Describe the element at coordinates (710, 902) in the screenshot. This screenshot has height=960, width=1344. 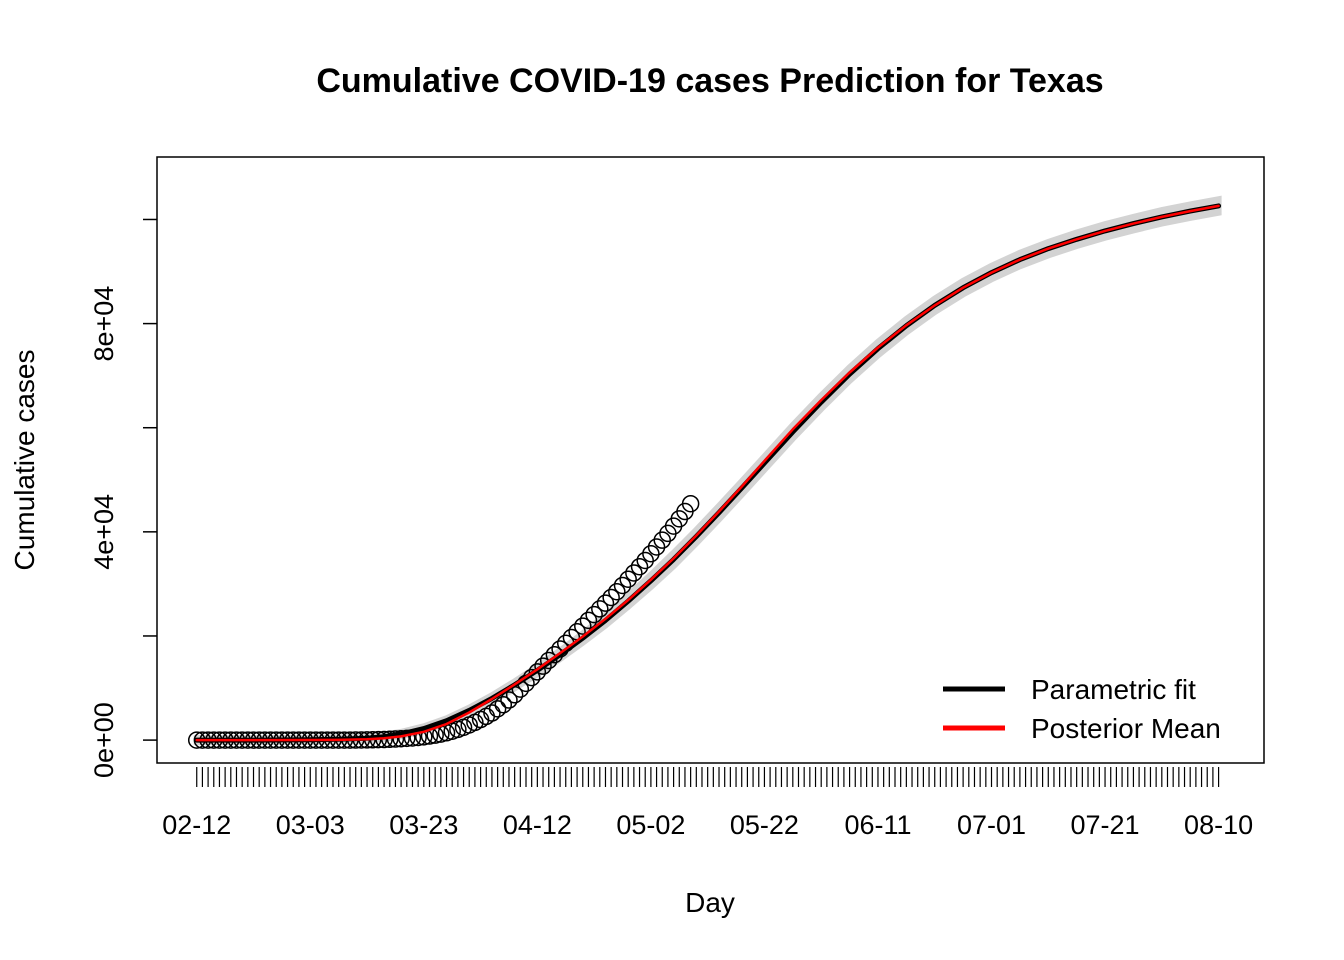
I see `x-axis-label: Day` at that location.